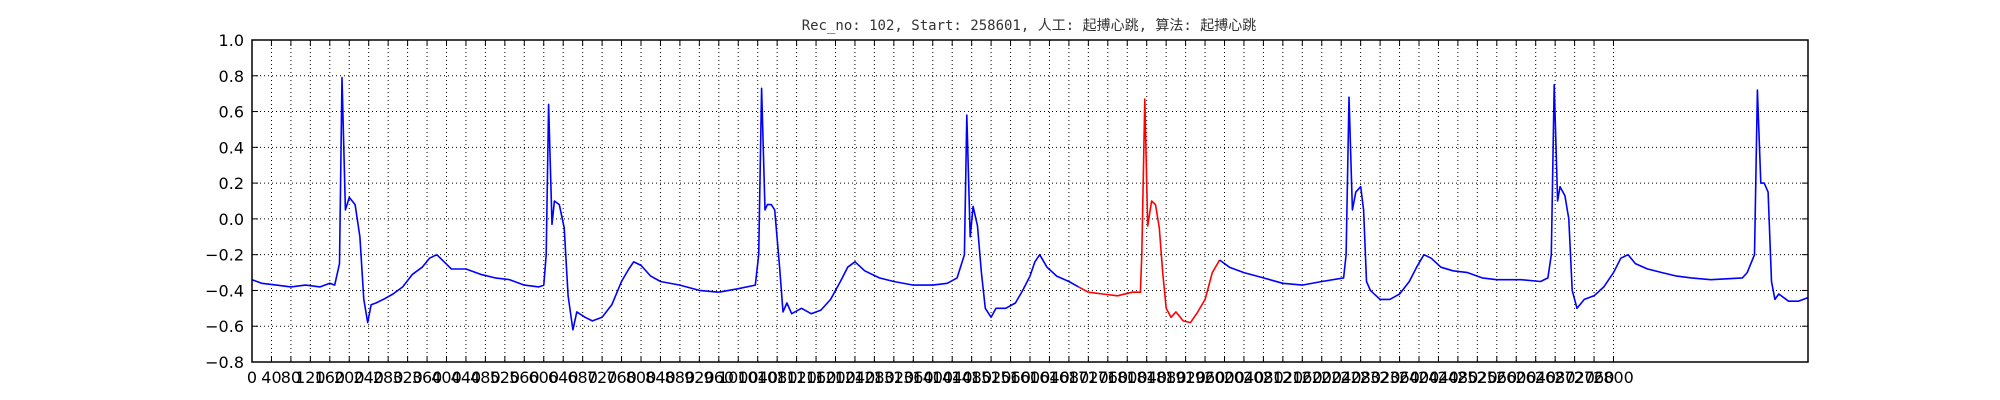  I want to click on x-tick-label: 960, so click(719, 377).